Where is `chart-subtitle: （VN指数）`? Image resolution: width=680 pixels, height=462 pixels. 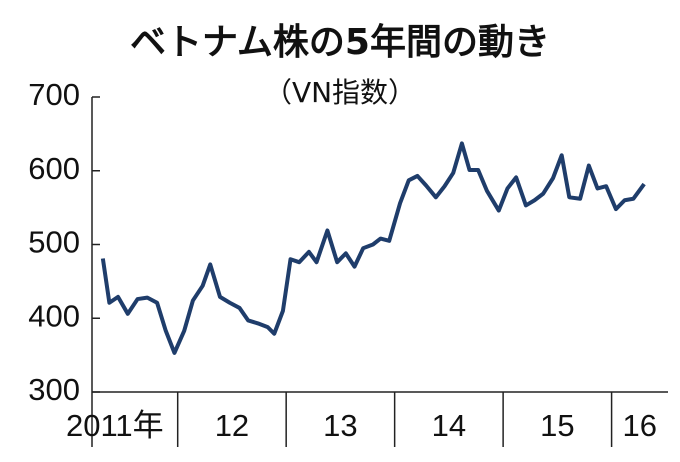
chart-subtitle: （VN指数） is located at coordinates (340, 92).